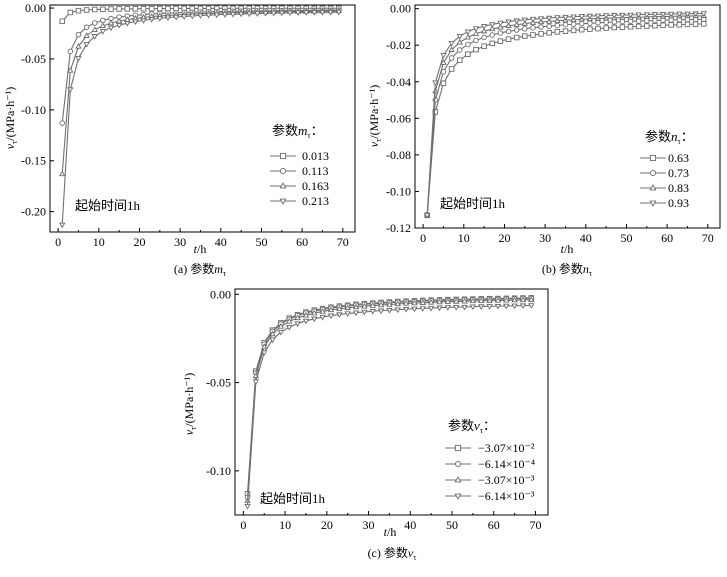  Describe the element at coordinates (369, 525) in the screenshot. I see `x-tick-label: 30` at that location.